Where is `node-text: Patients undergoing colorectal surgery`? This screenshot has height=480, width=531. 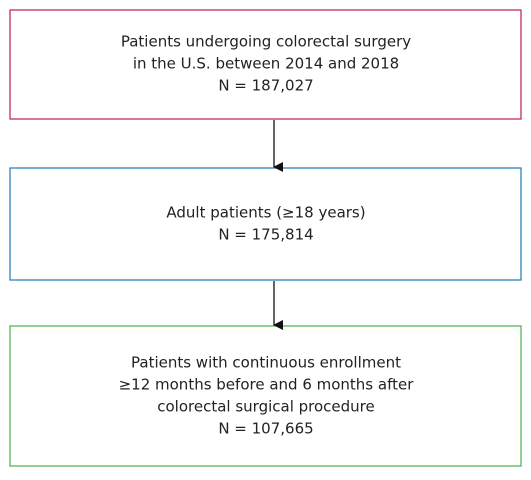 node-text: Patients undergoing colorectal surgery is located at coordinates (266, 42).